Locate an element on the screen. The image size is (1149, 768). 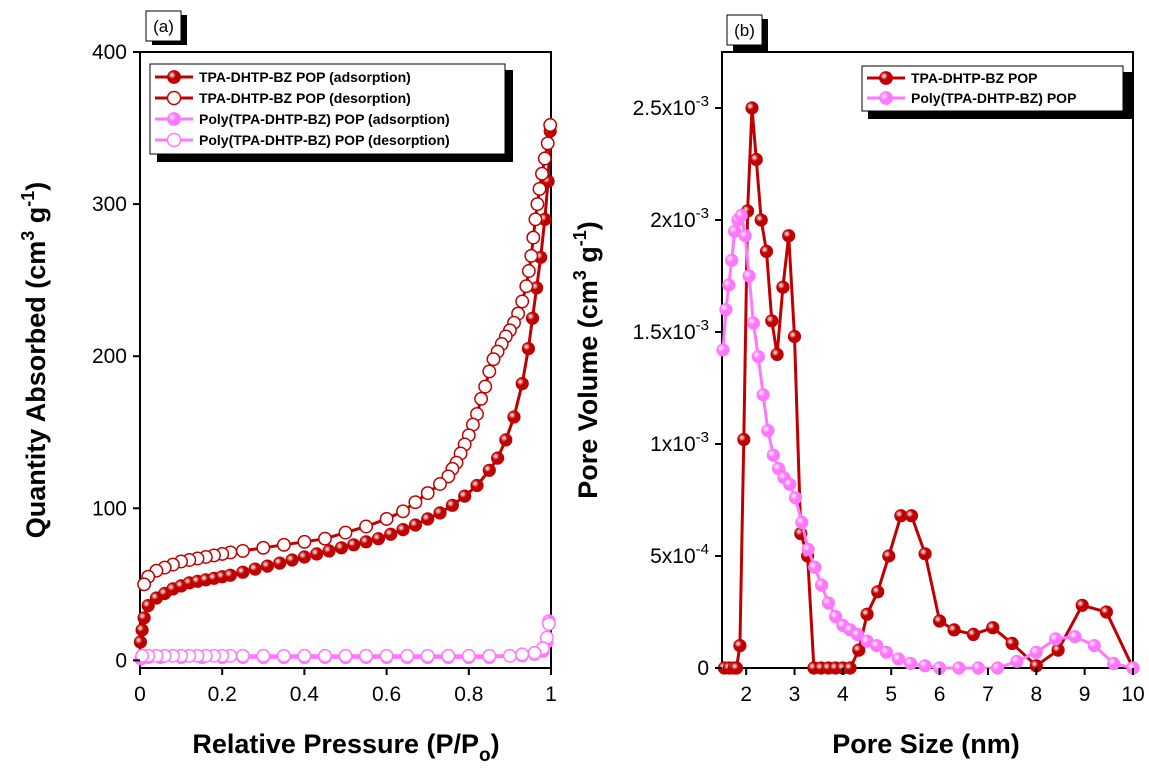
y-axis-title-b: Pore Volume (cm3 g-1) is located at coordinates (586, 360).